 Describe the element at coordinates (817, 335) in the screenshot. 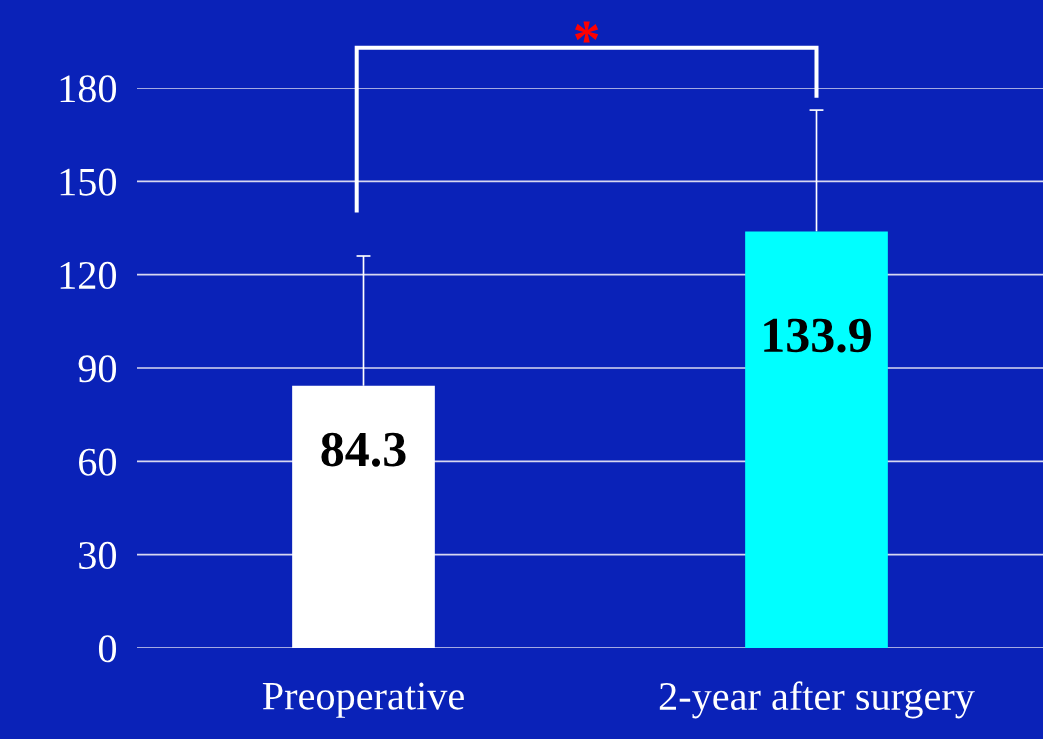

I see `data-label: 133.9` at that location.